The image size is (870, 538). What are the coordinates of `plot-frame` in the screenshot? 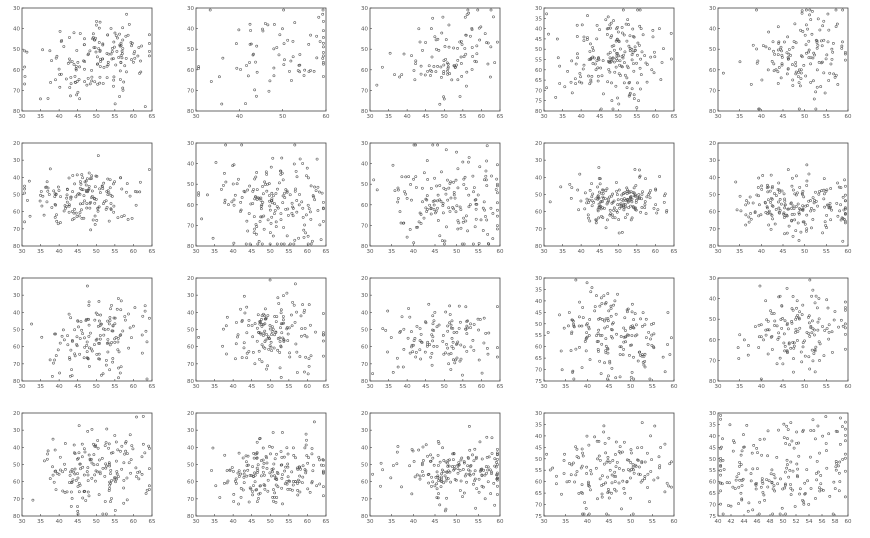 It's located at (609, 464).